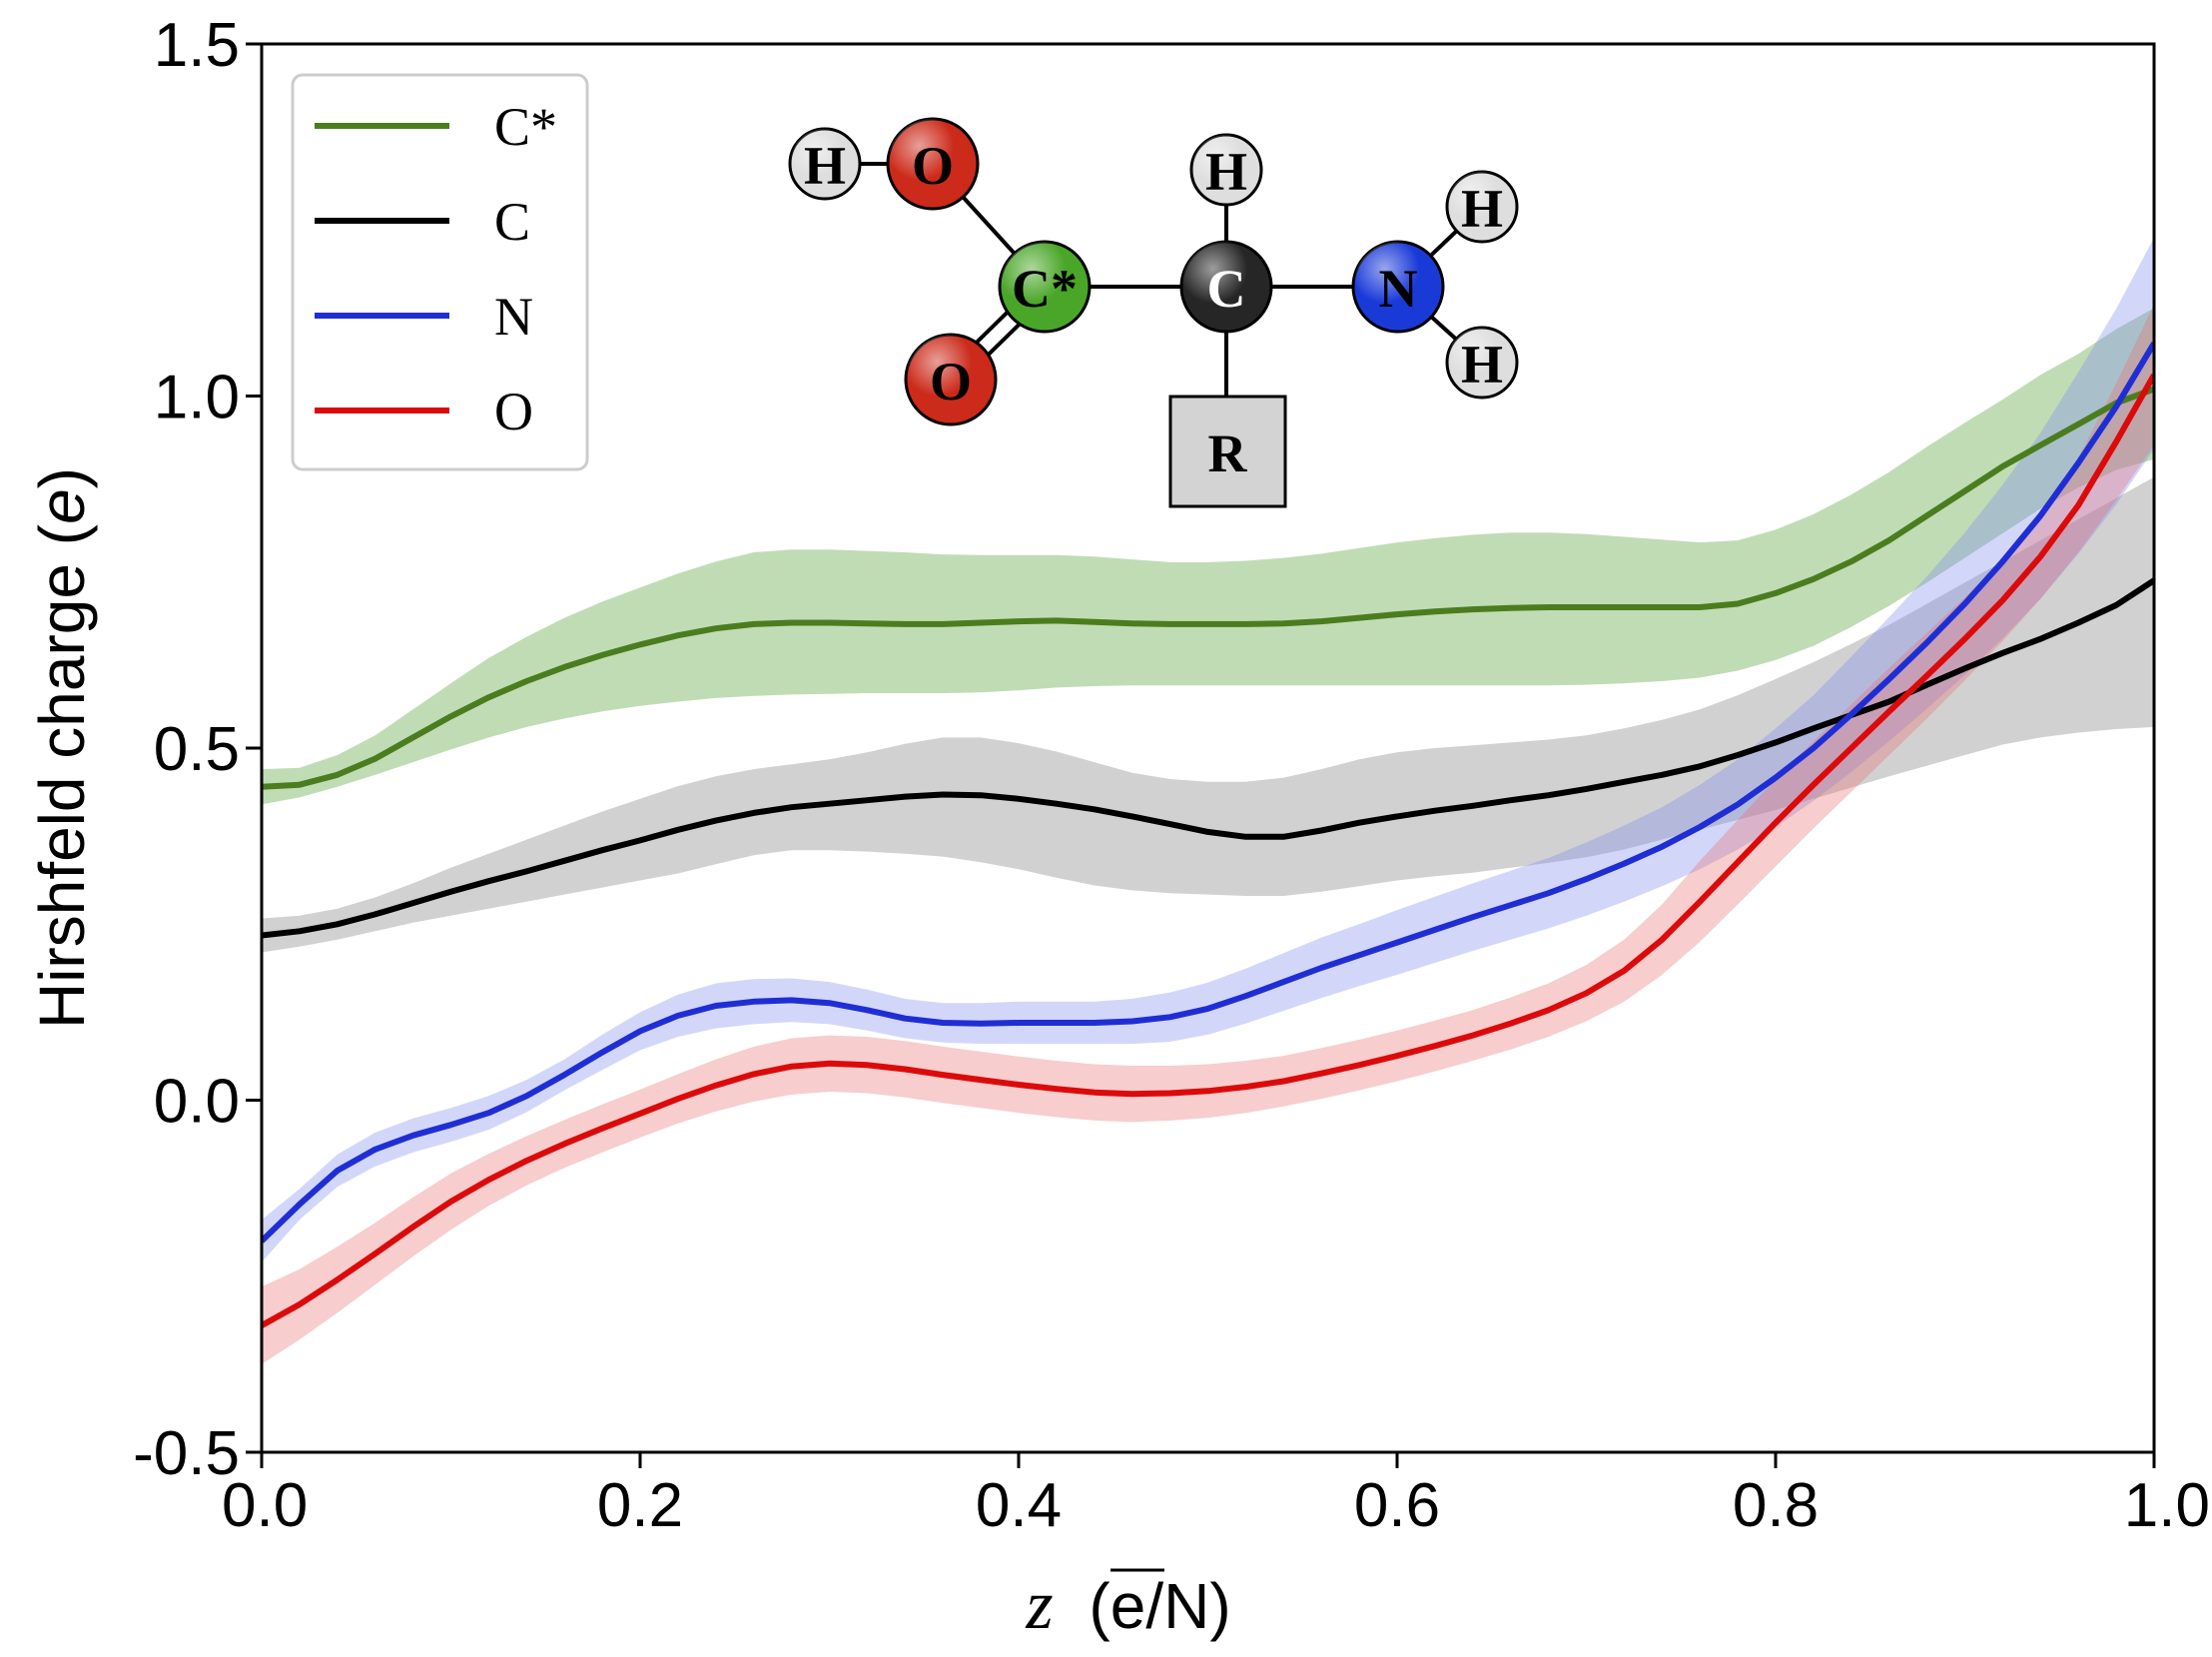 The image size is (2212, 1657). I want to click on r-group: R, so click(1227, 452).